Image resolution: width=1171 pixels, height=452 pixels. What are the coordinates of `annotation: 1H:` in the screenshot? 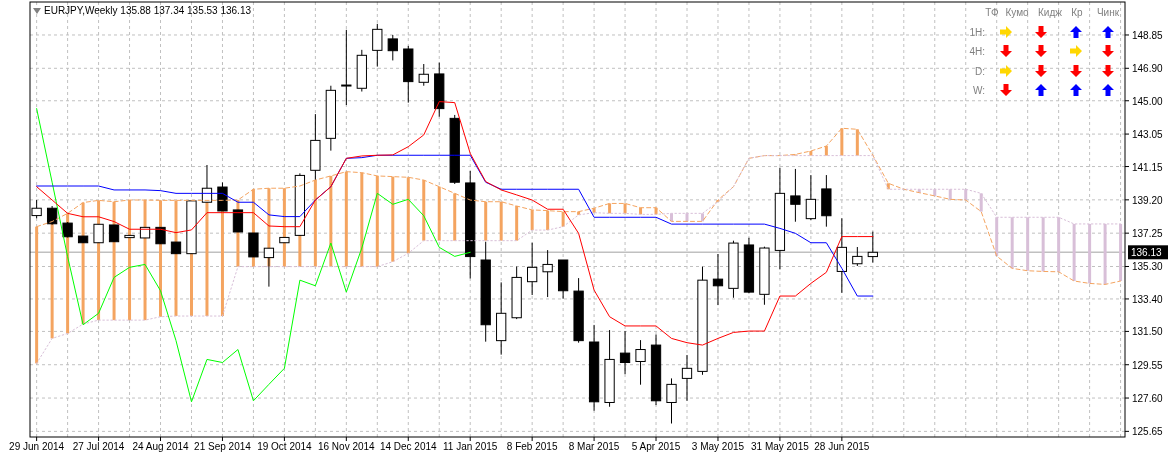 It's located at (977, 32).